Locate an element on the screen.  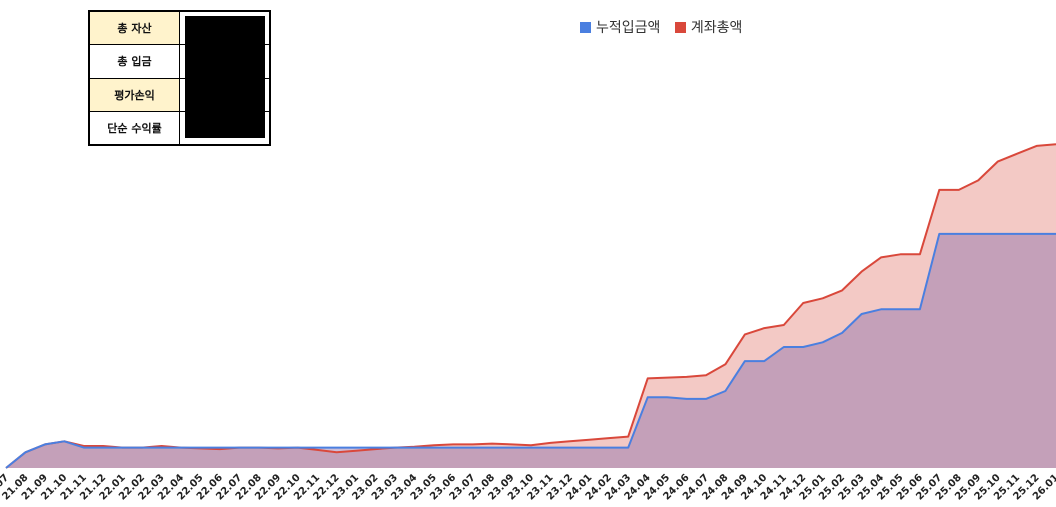
redaction-block is located at coordinates (225, 77).